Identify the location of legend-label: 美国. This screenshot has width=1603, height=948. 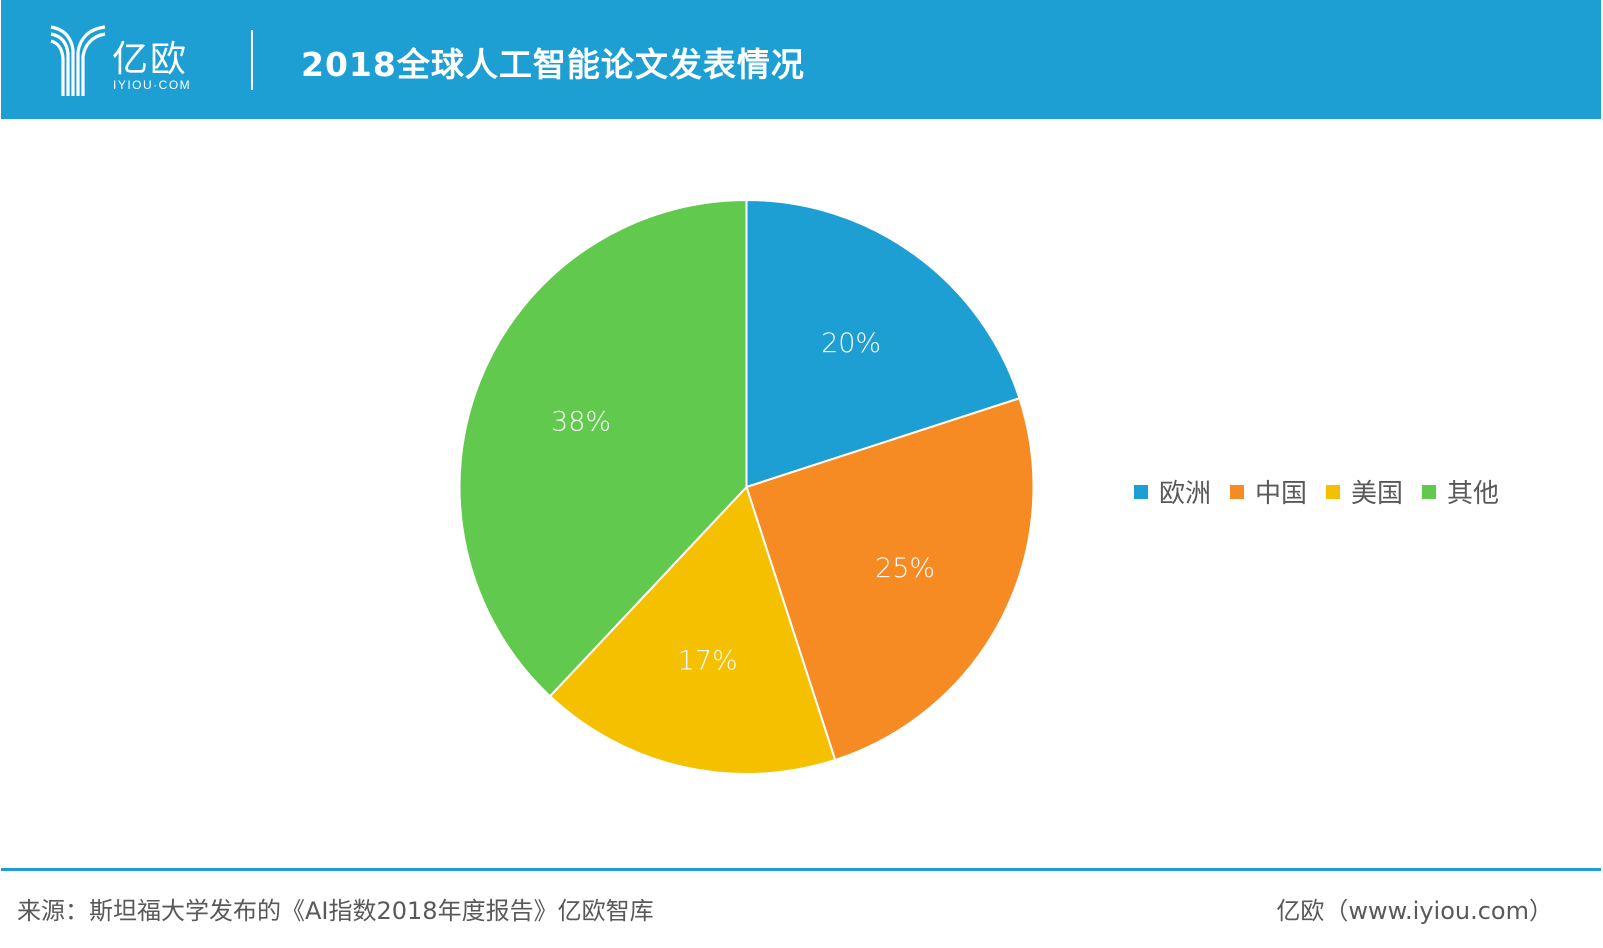
(1377, 494).